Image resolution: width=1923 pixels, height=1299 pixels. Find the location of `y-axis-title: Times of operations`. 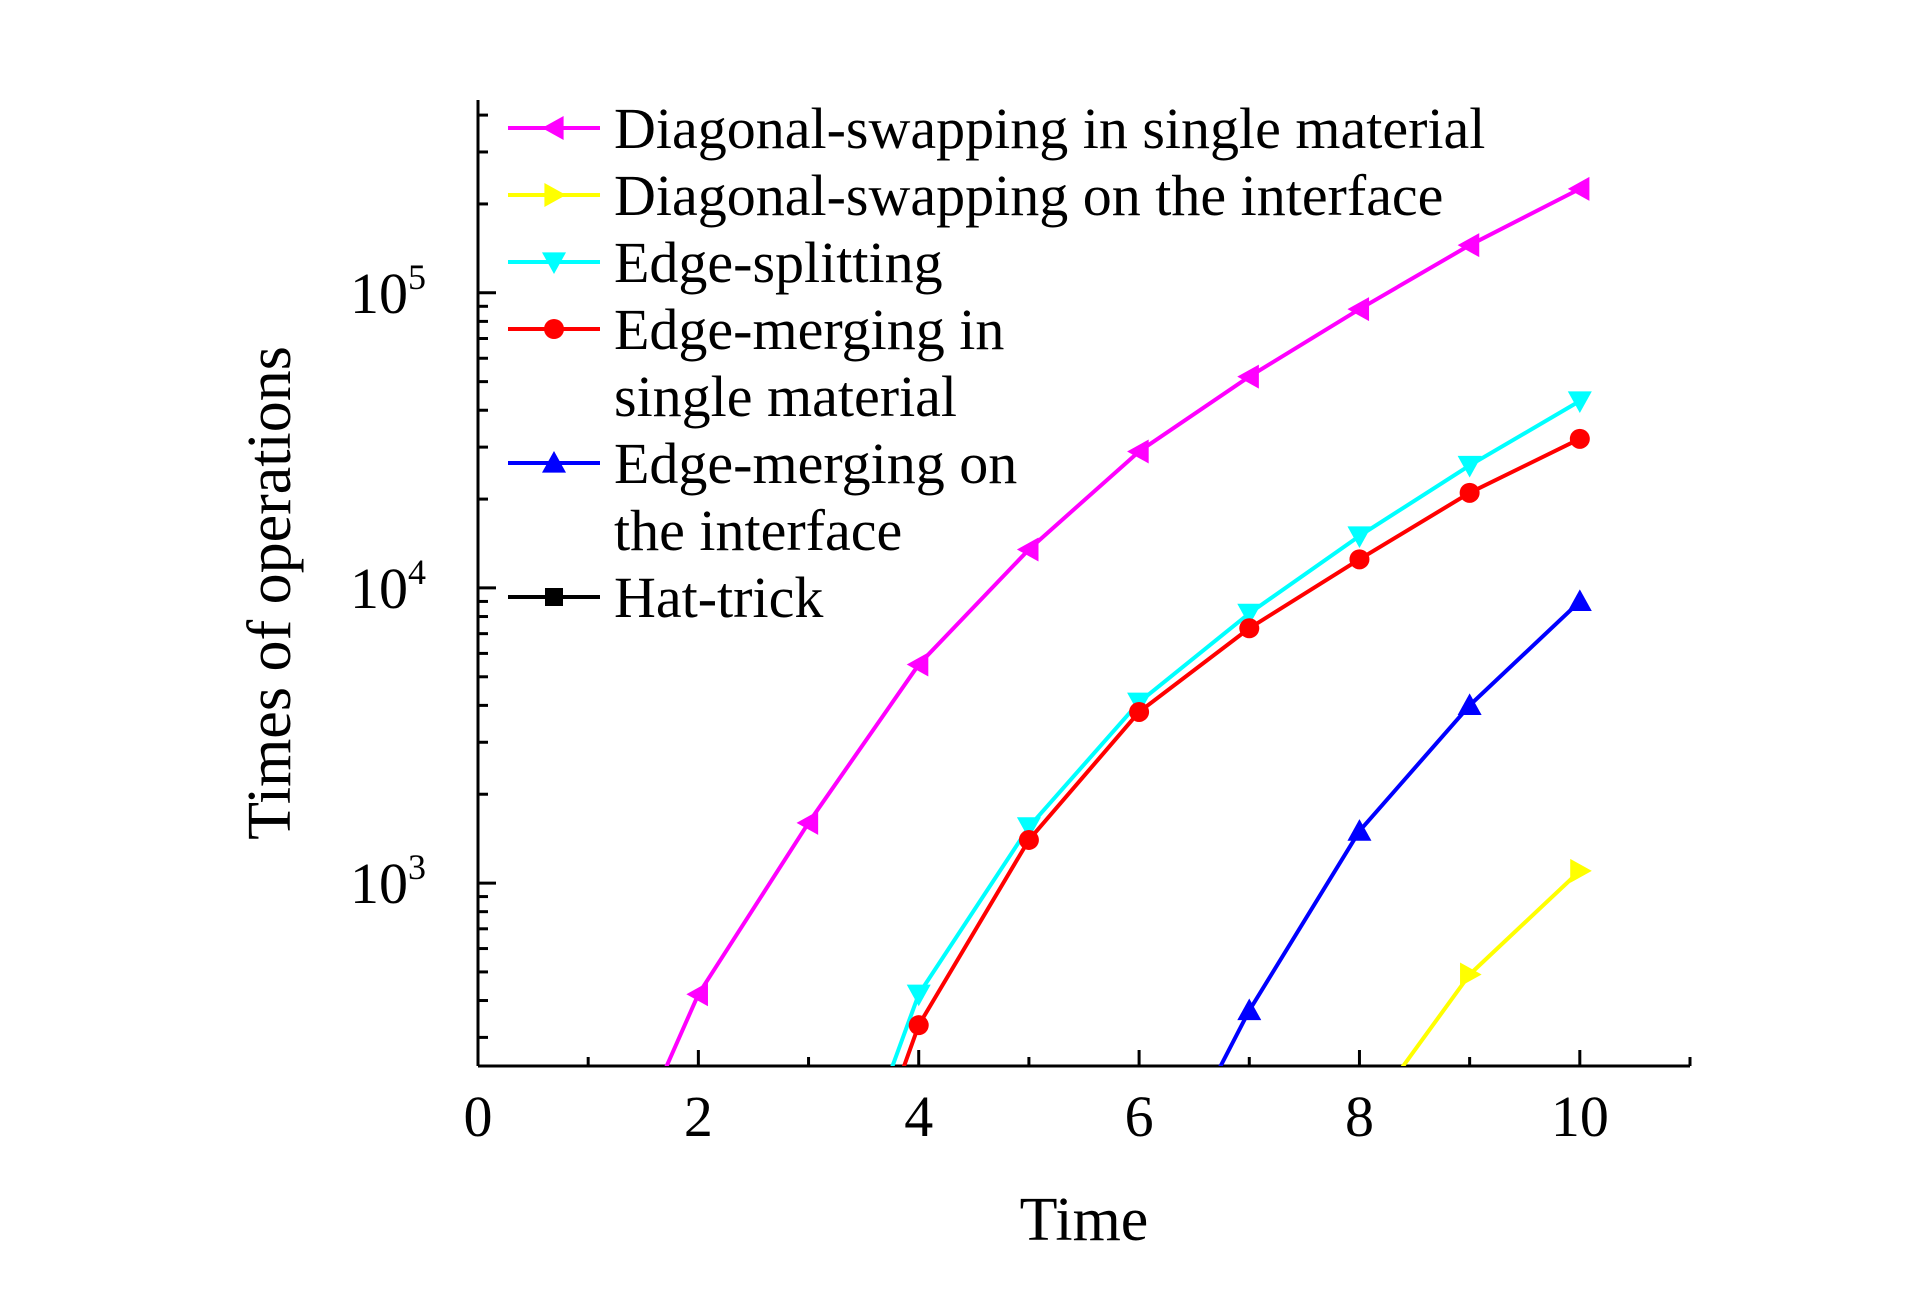

y-axis-title: Times of operations is located at coordinates (270, 593).